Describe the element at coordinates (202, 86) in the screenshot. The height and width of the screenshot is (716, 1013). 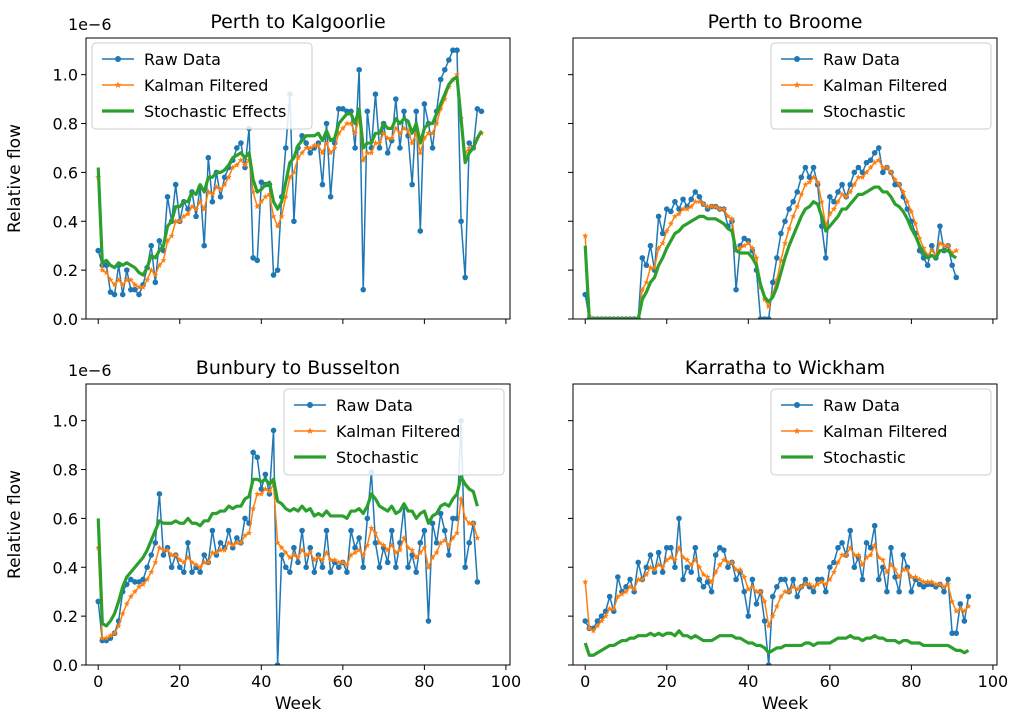
I see `legend-box` at that location.